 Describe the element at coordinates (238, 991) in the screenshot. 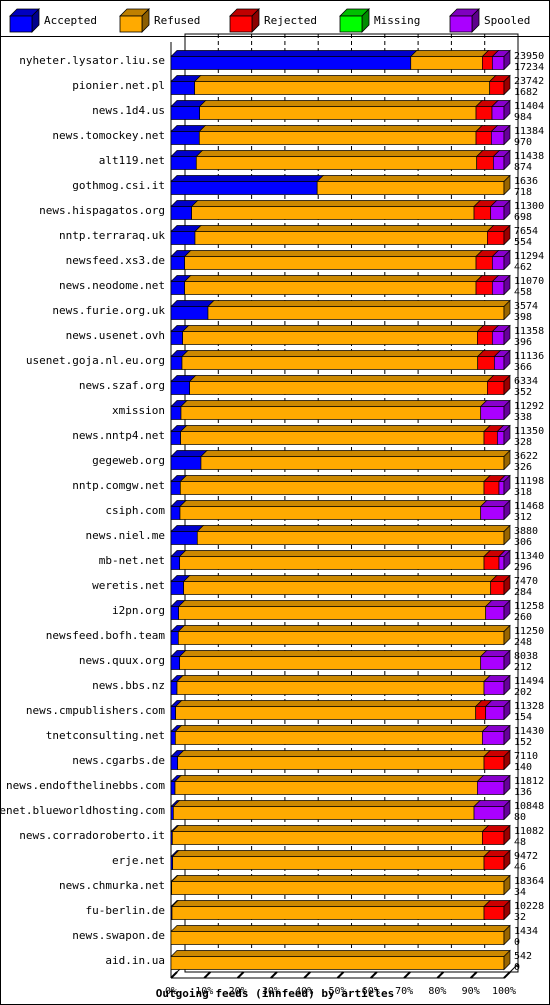

I see `x-tick-label: 20%` at that location.